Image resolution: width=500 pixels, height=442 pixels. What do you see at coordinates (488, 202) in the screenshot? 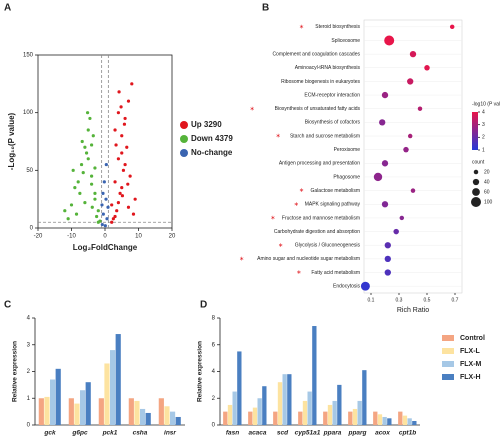
I see `size-legend-label: 100` at bounding box center [488, 202].